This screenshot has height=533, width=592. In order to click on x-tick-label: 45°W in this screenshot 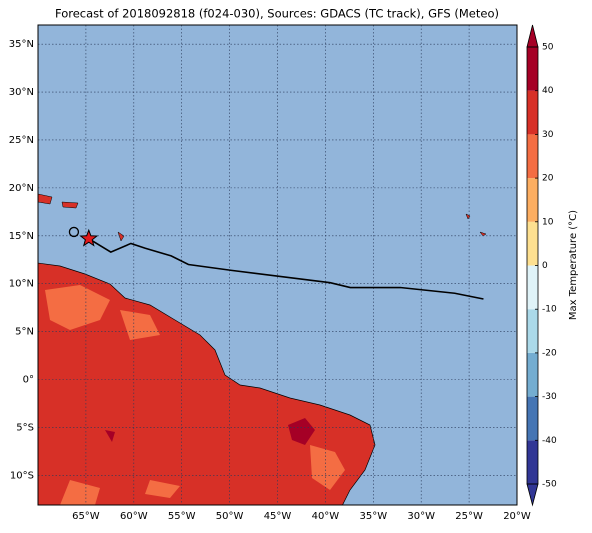, I will do `click(278, 516)`.